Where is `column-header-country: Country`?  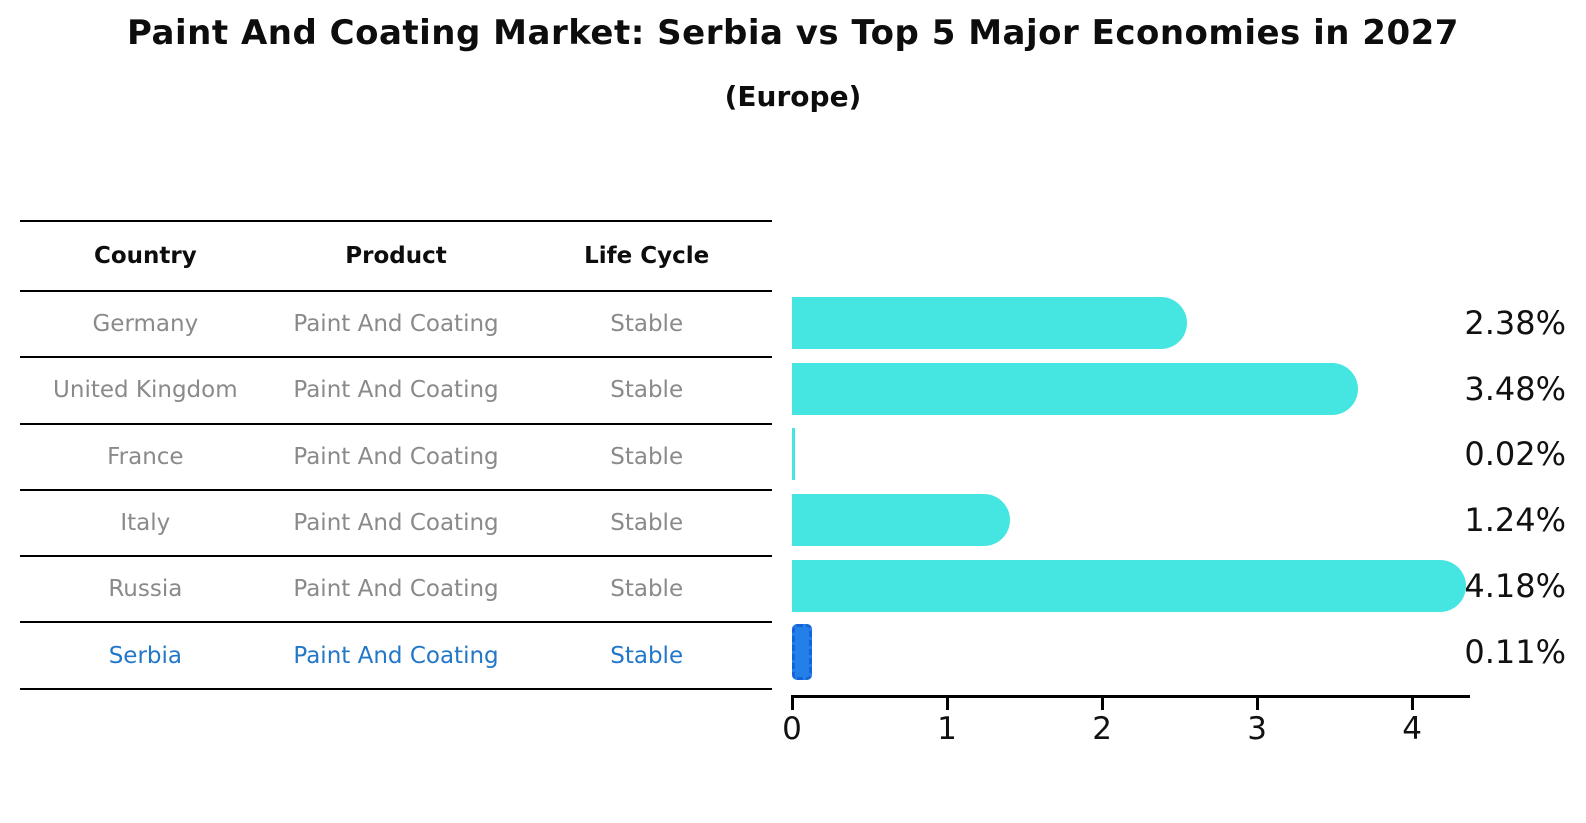 column-header-country: Country is located at coordinates (145, 256).